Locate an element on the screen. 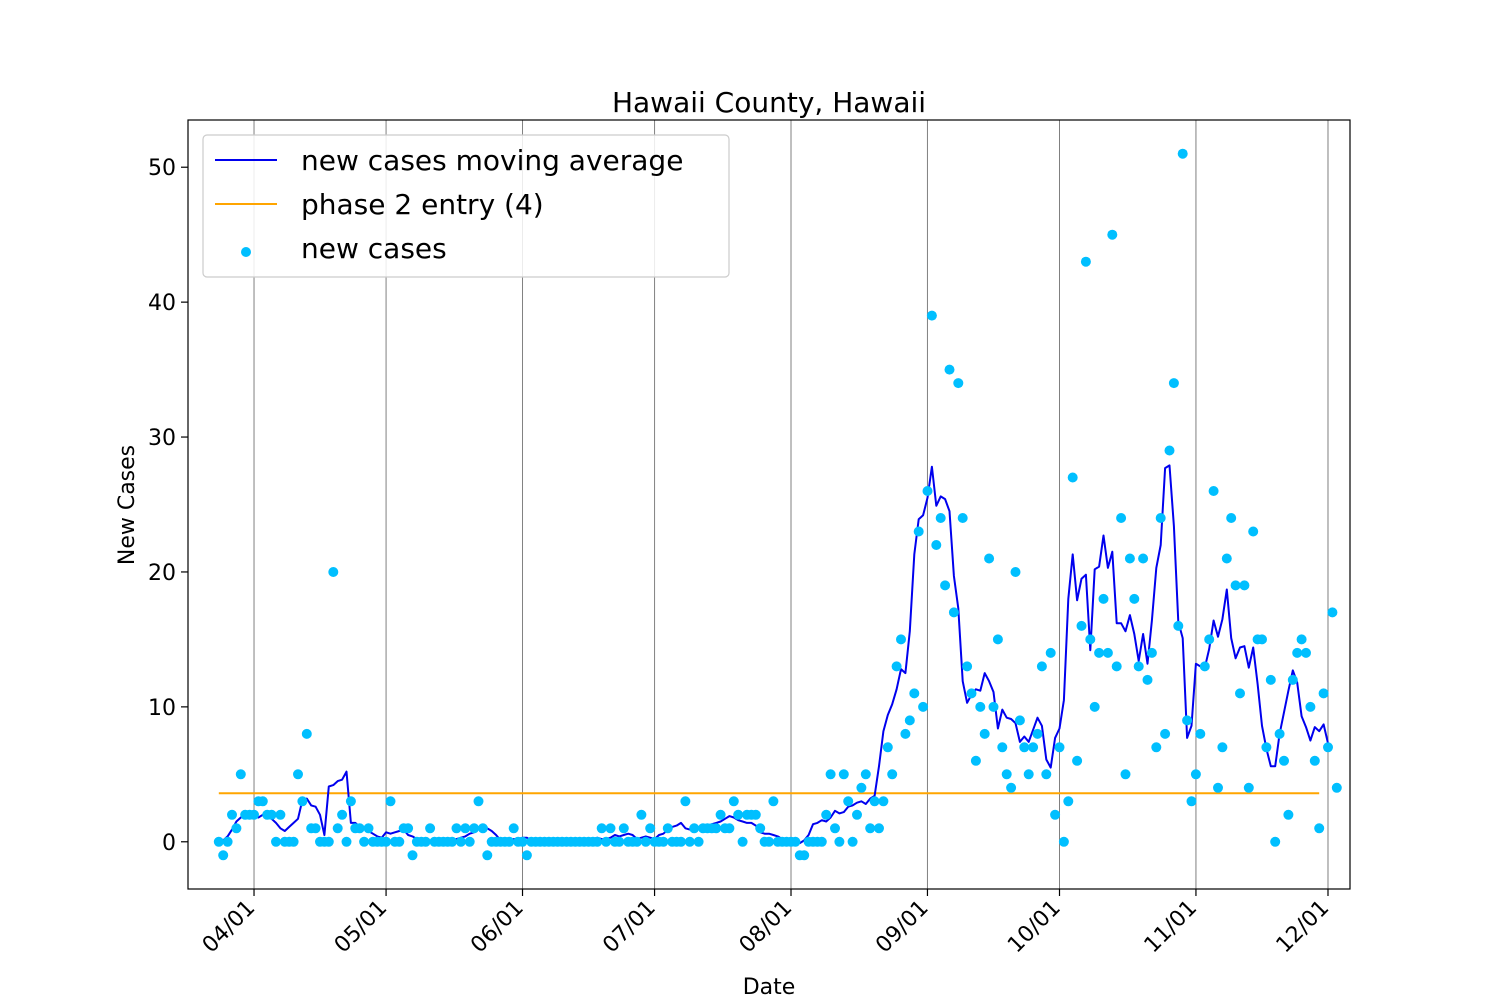 The width and height of the screenshot is (1500, 1004). x-axis-label: Date is located at coordinates (769, 987).